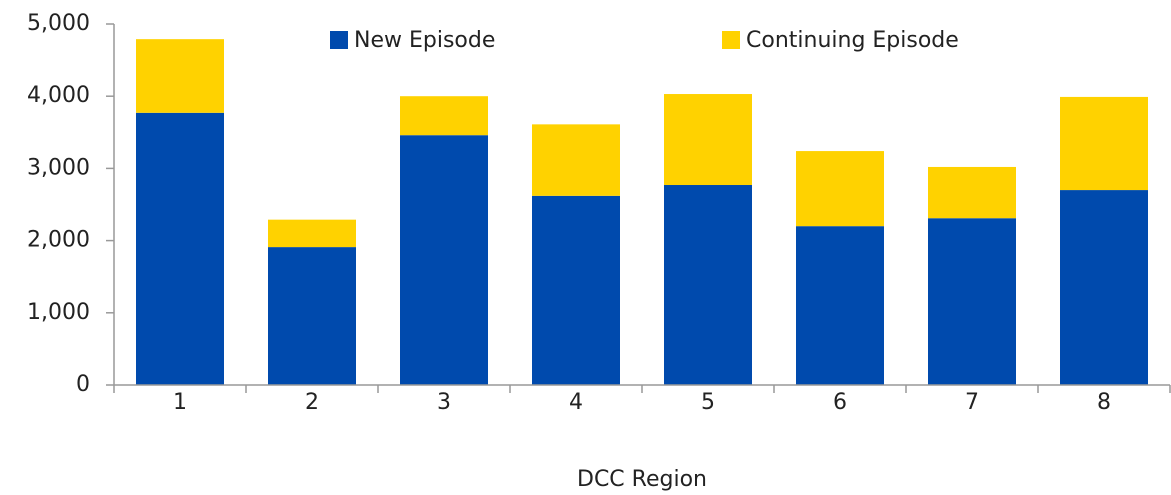 The image size is (1171, 495). I want to click on x-axis-title: DCC Region, so click(642, 479).